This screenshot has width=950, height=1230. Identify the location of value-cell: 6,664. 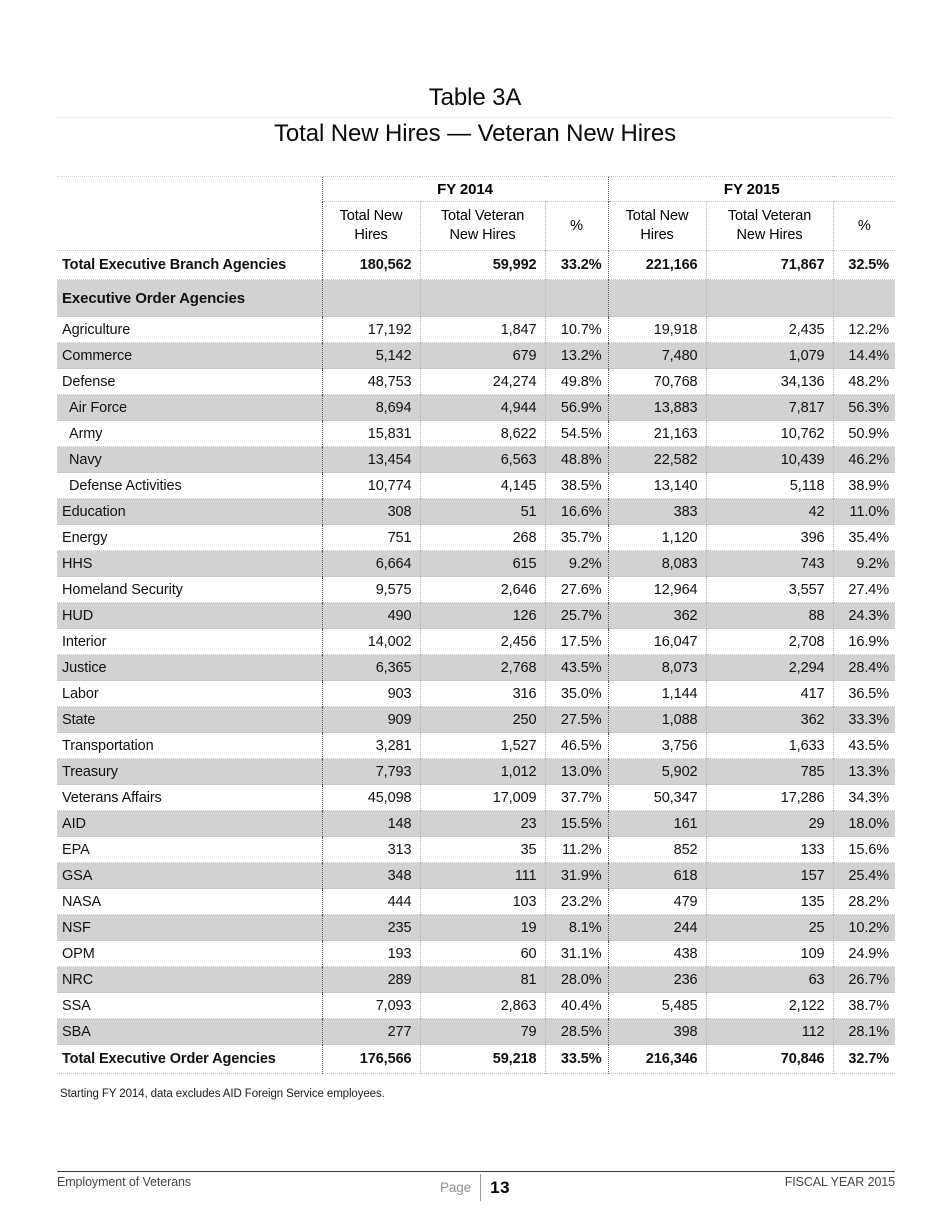
(370, 563).